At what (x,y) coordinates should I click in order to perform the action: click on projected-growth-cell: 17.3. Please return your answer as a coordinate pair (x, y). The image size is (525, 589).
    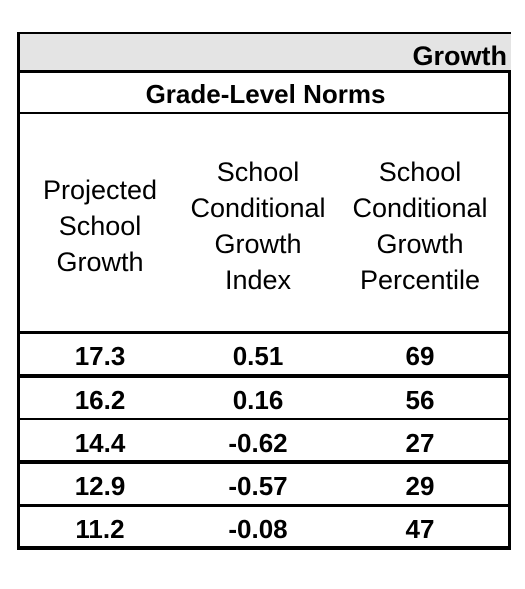
    Looking at the image, I should click on (100, 356).